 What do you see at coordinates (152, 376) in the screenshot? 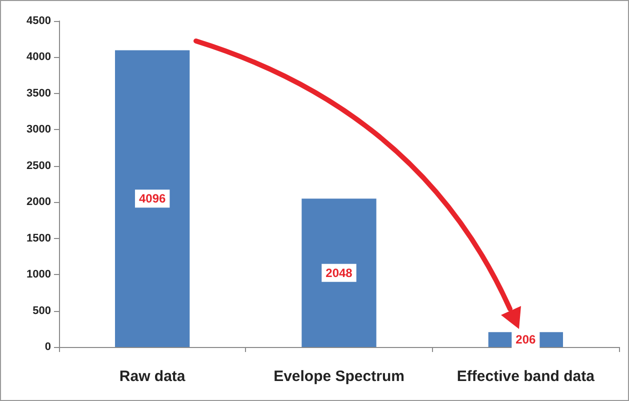
I see `x-tick-label: Raw data` at bounding box center [152, 376].